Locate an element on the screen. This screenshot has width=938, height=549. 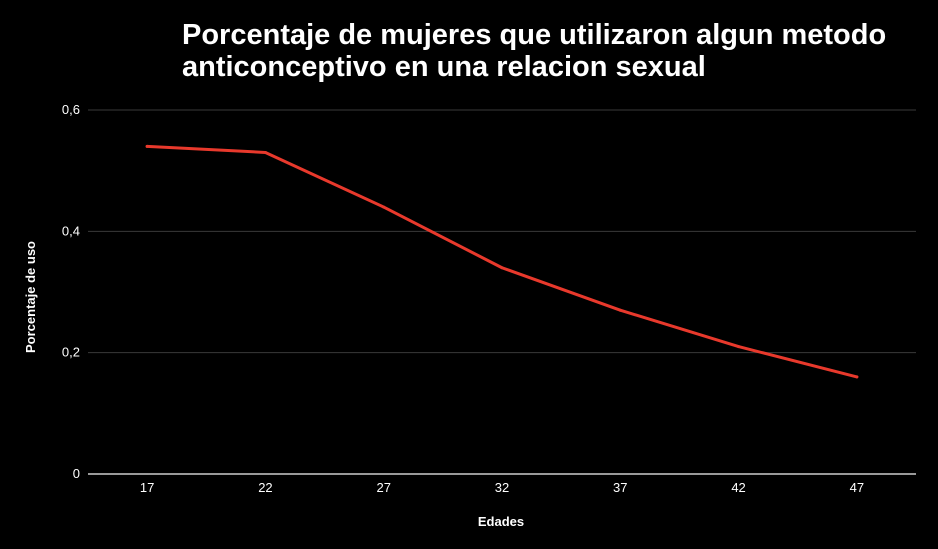
x-tick-label: 32 is located at coordinates (502, 487).